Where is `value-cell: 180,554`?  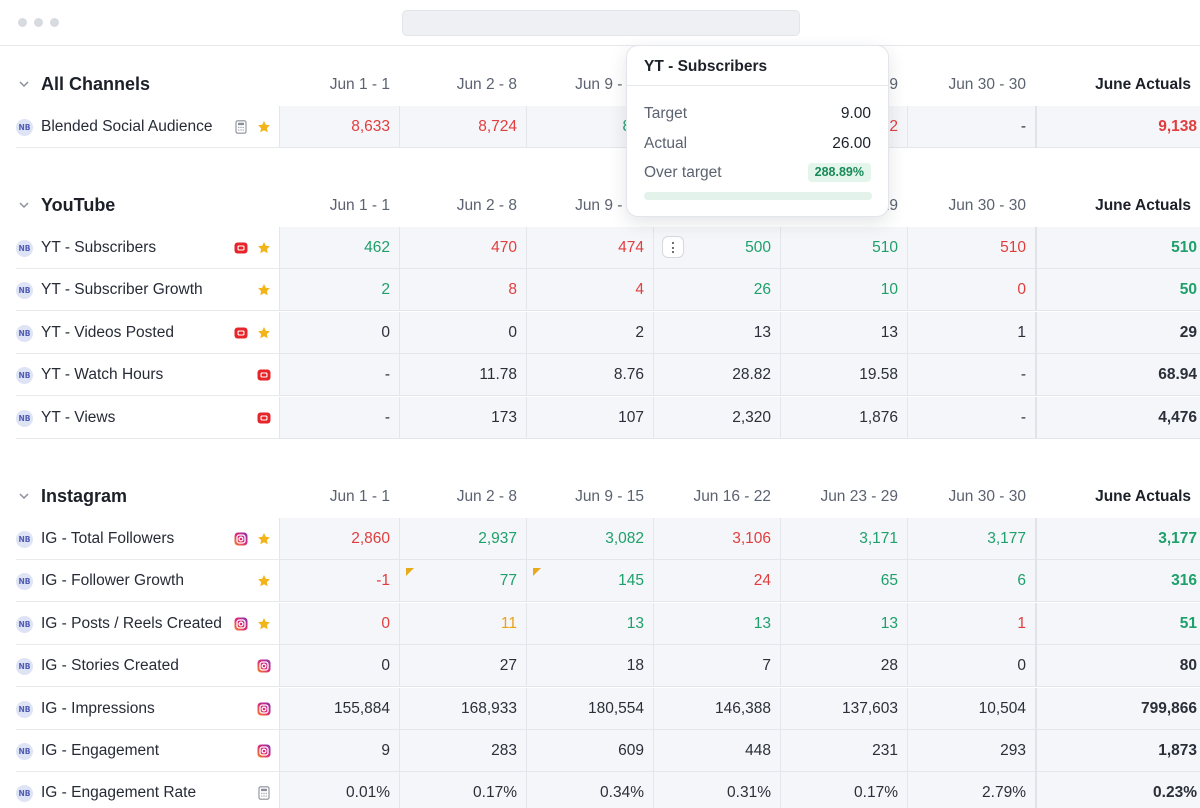
value-cell: 180,554 is located at coordinates (589, 708).